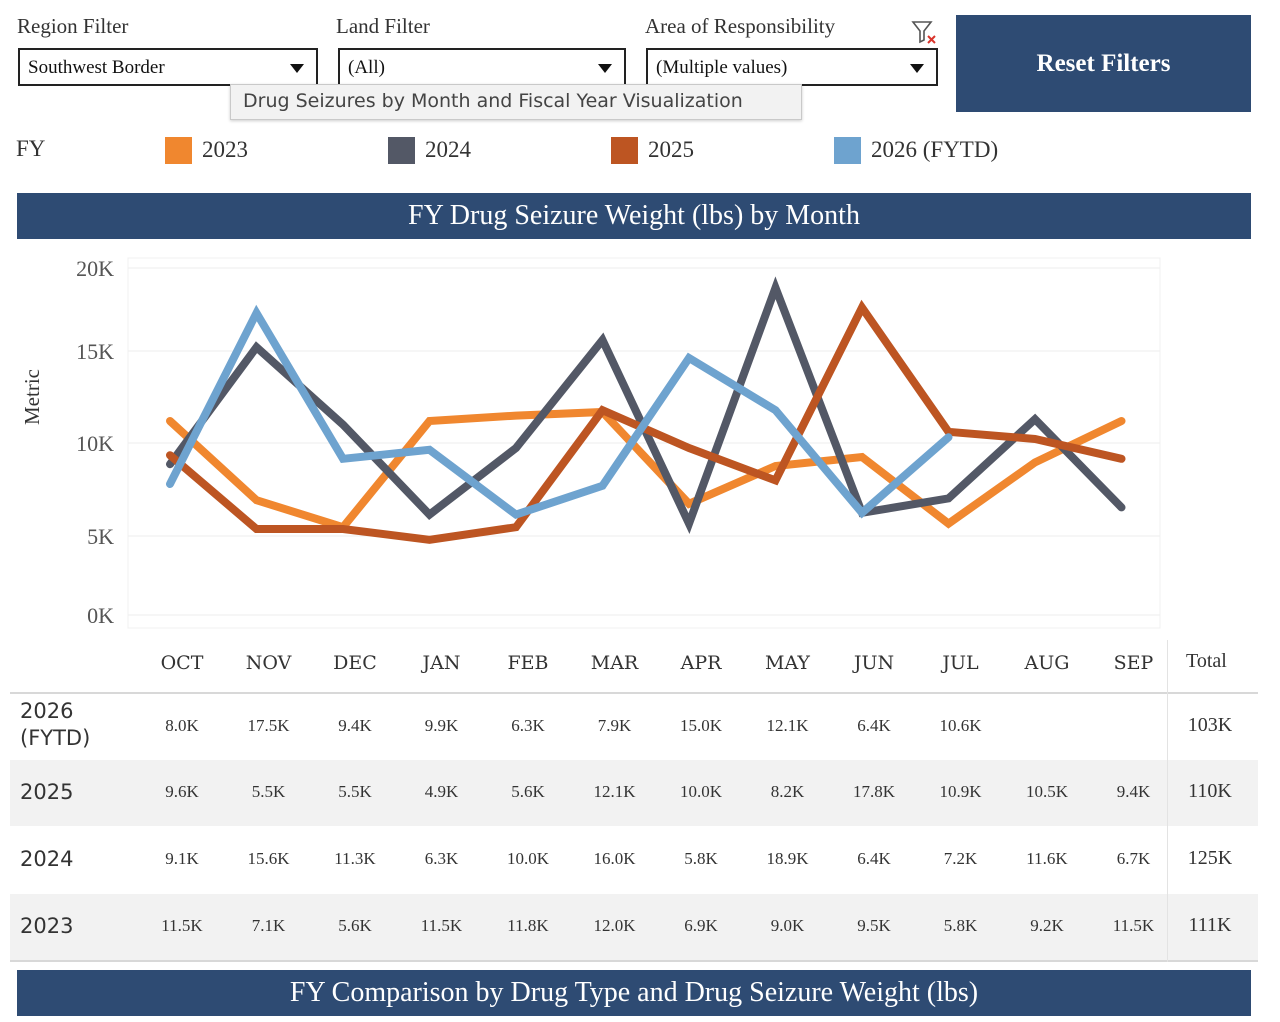  Describe the element at coordinates (225, 149) in the screenshot. I see `legend-label: 2023` at that location.